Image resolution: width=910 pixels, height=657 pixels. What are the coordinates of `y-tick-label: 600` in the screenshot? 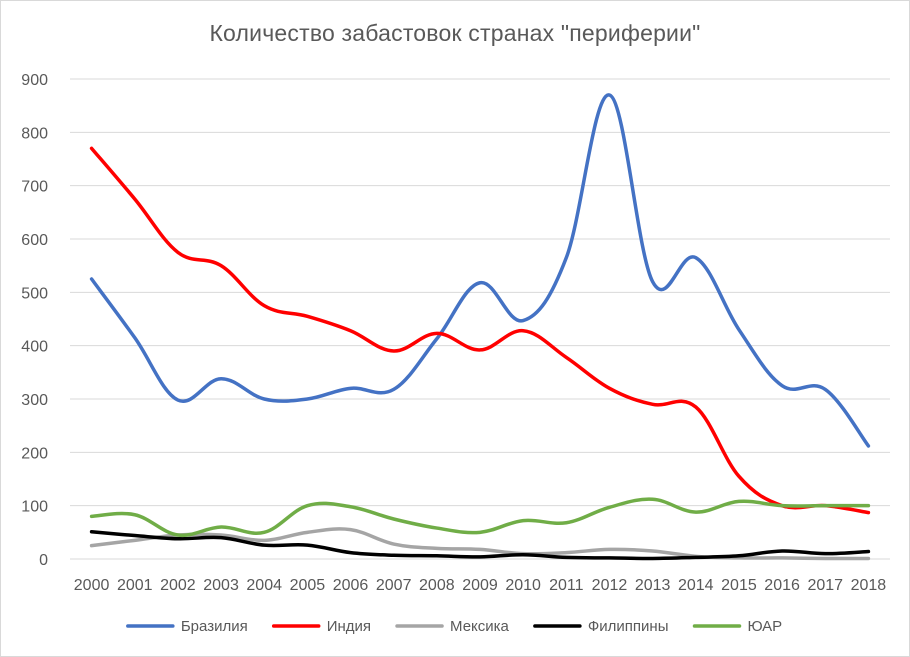 It's located at (34, 240).